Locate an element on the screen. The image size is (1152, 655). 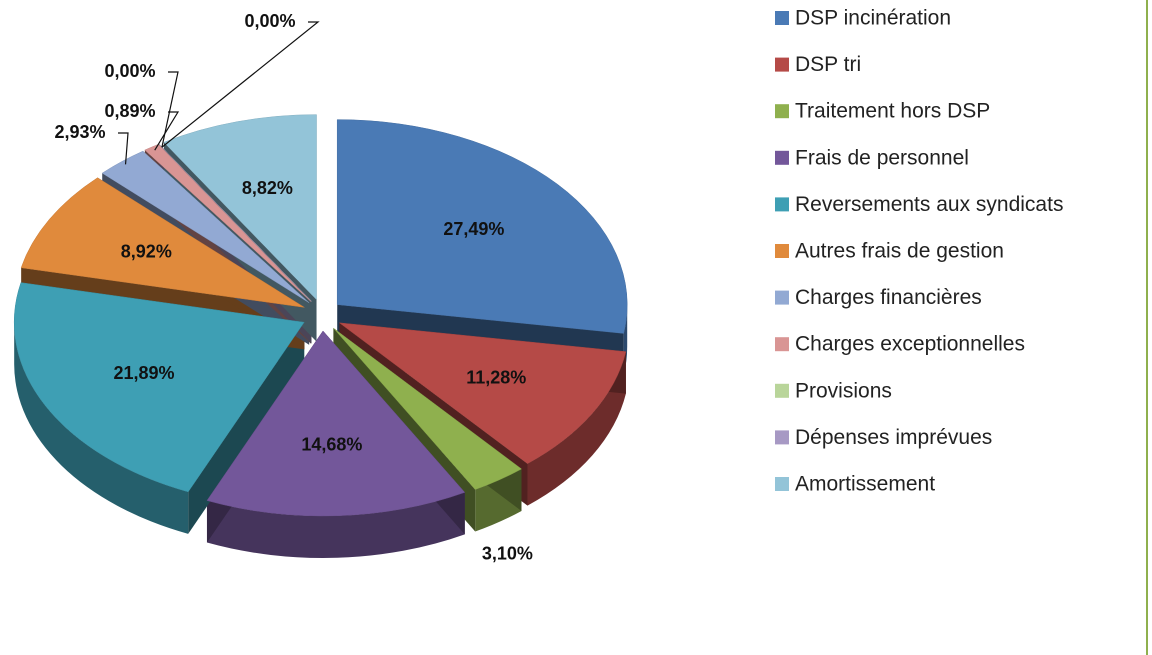
data-label: 8,82% is located at coordinates (267, 188).